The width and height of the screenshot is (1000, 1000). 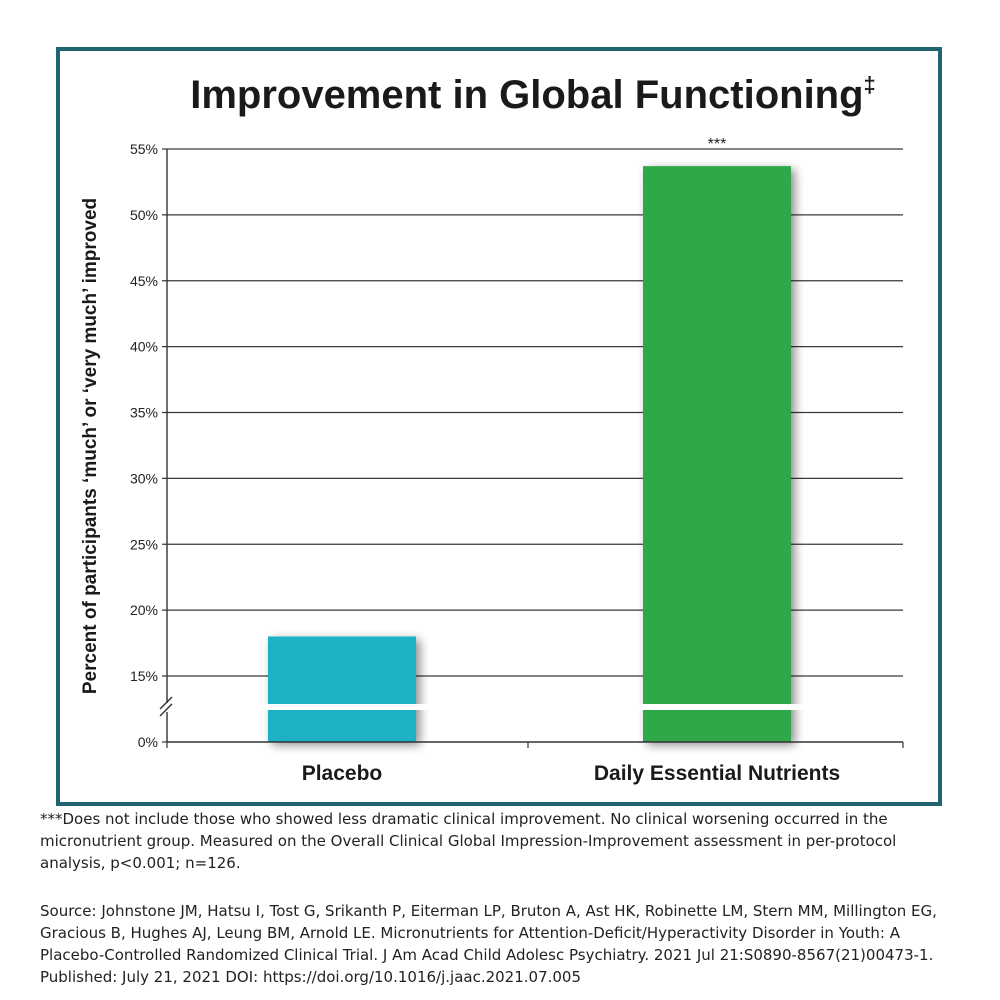 What do you see at coordinates (144, 149) in the screenshot?
I see `y-tick-label: 55%` at bounding box center [144, 149].